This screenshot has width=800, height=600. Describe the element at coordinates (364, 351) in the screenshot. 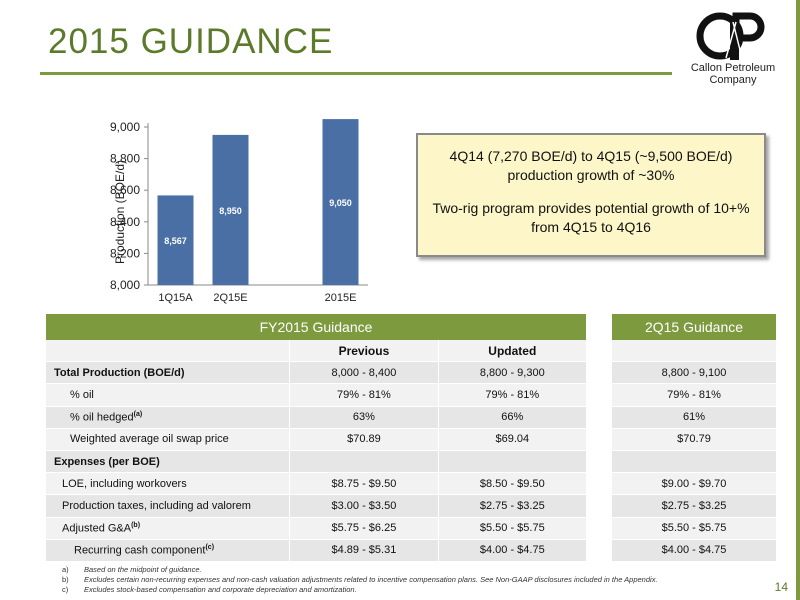

I see `col-previous: Previous` at that location.